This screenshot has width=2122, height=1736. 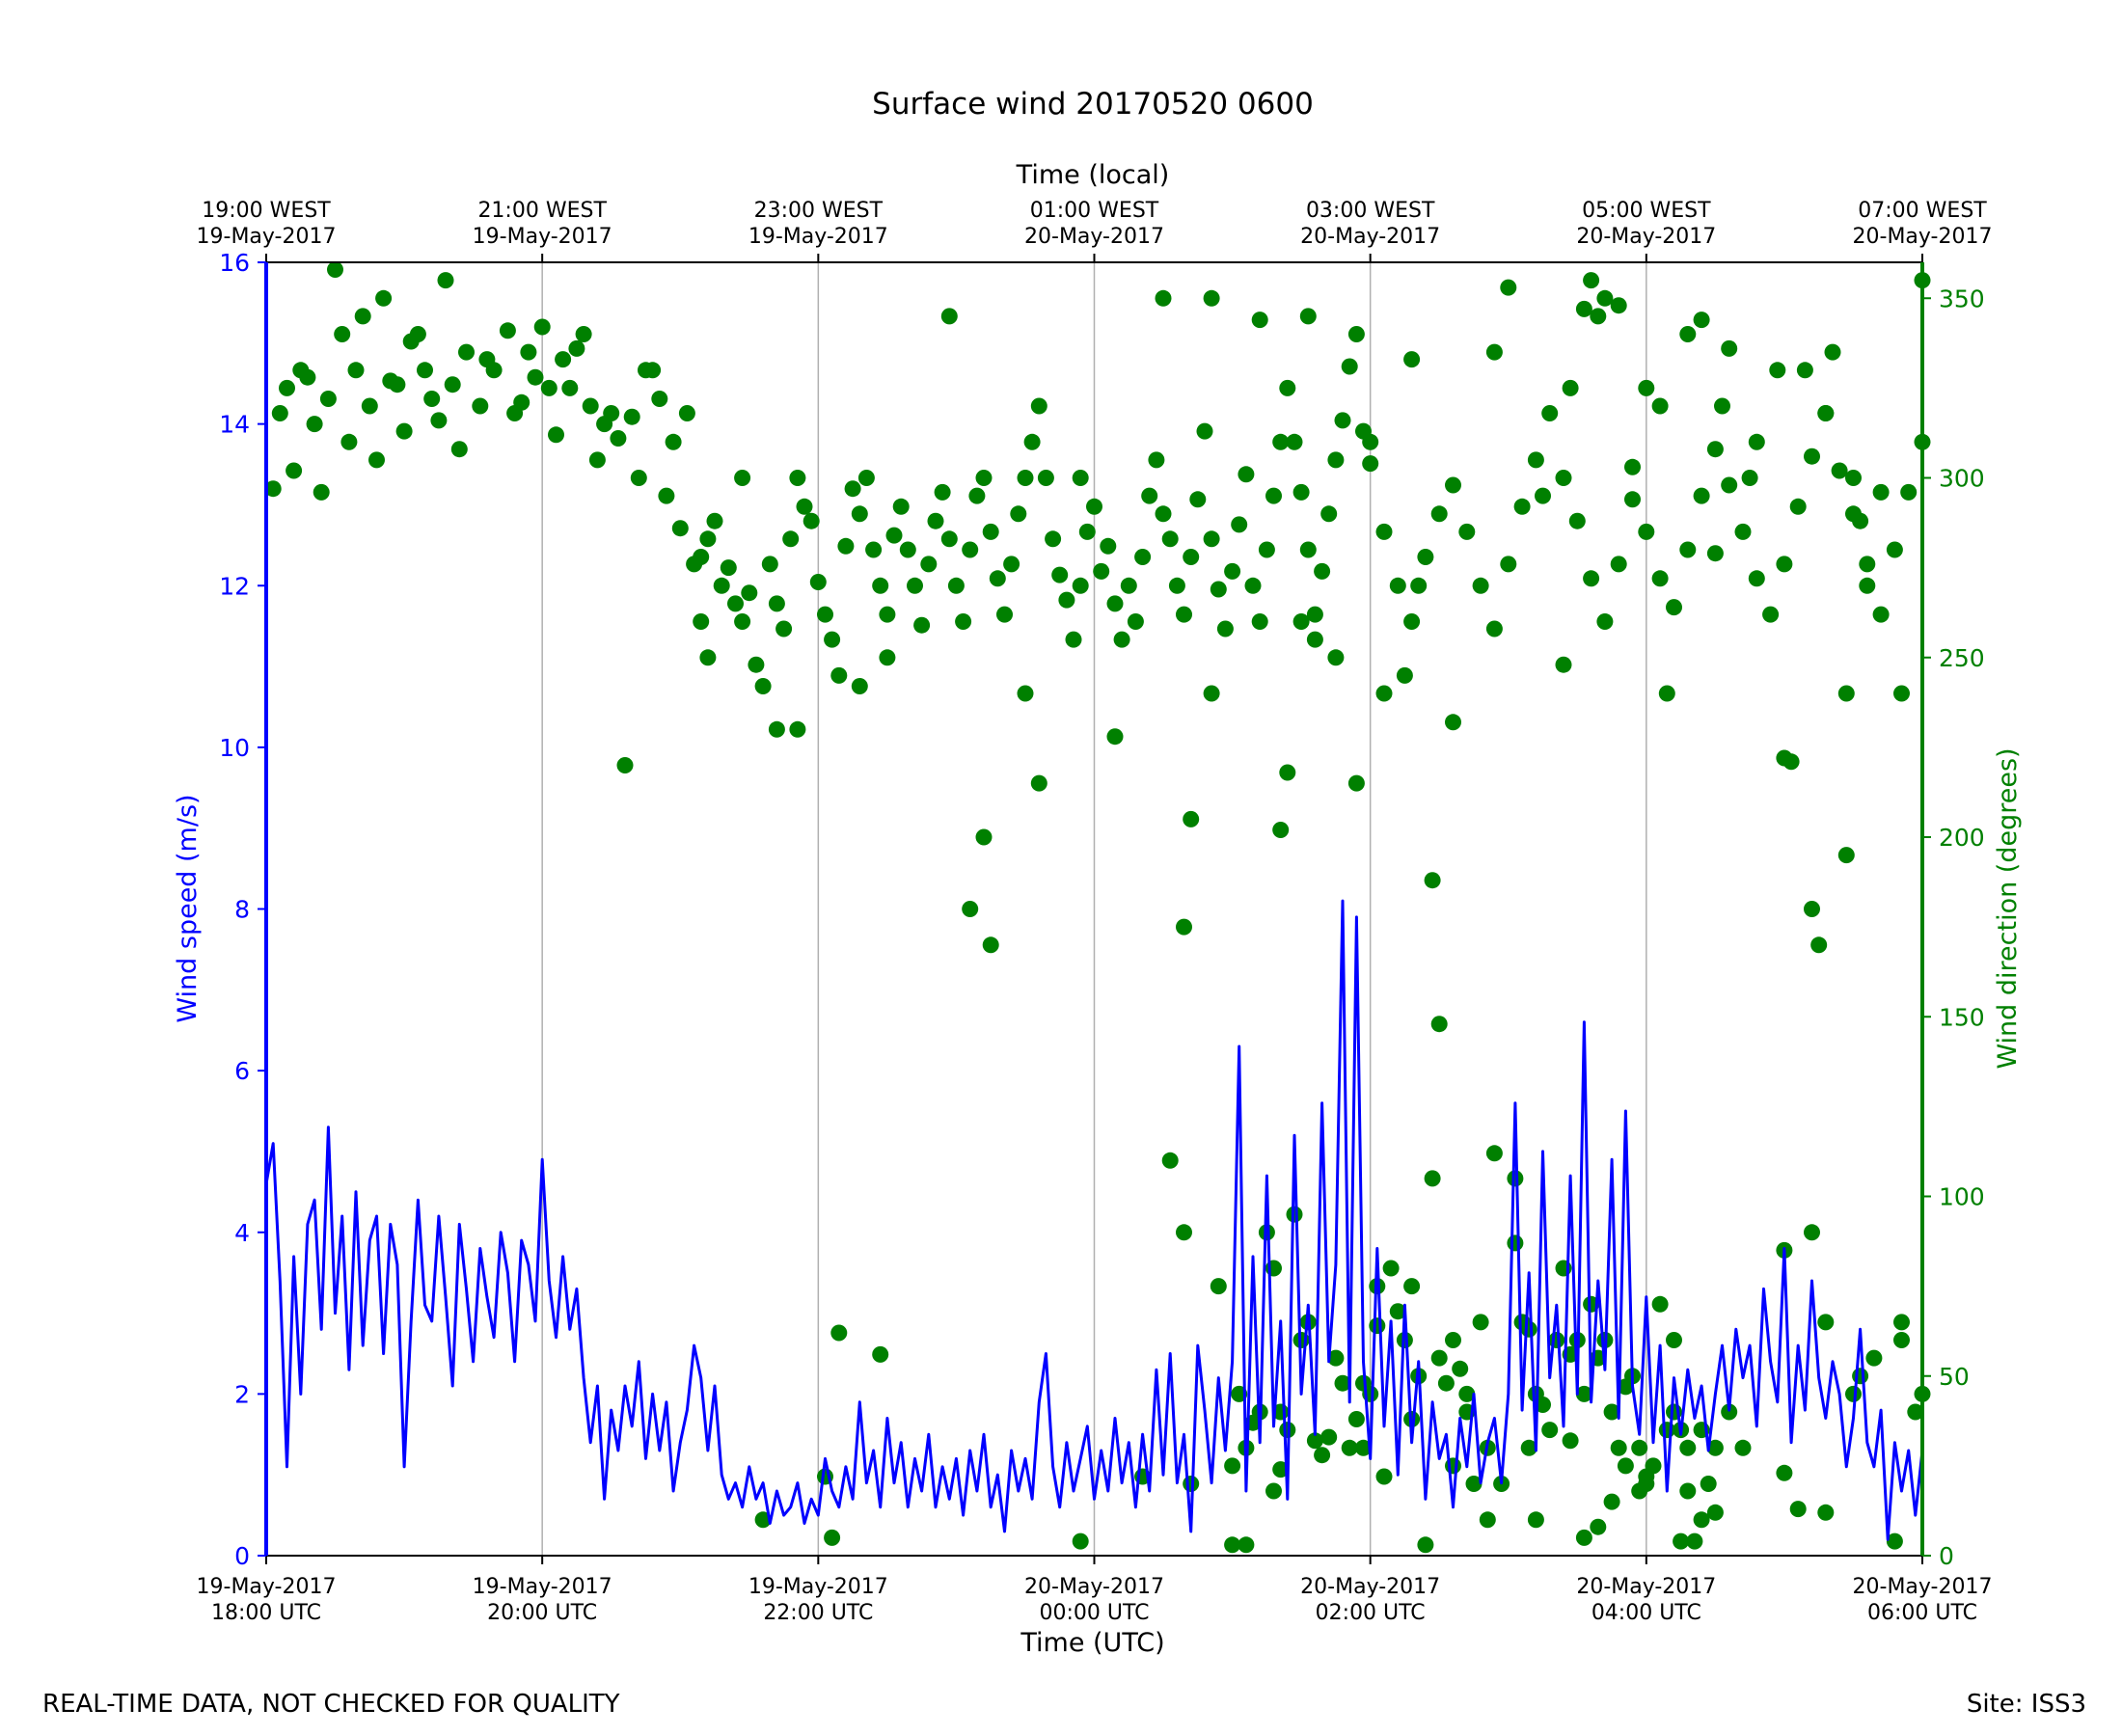 I want to click on right-tick-label: 300, so click(x=1962, y=479).